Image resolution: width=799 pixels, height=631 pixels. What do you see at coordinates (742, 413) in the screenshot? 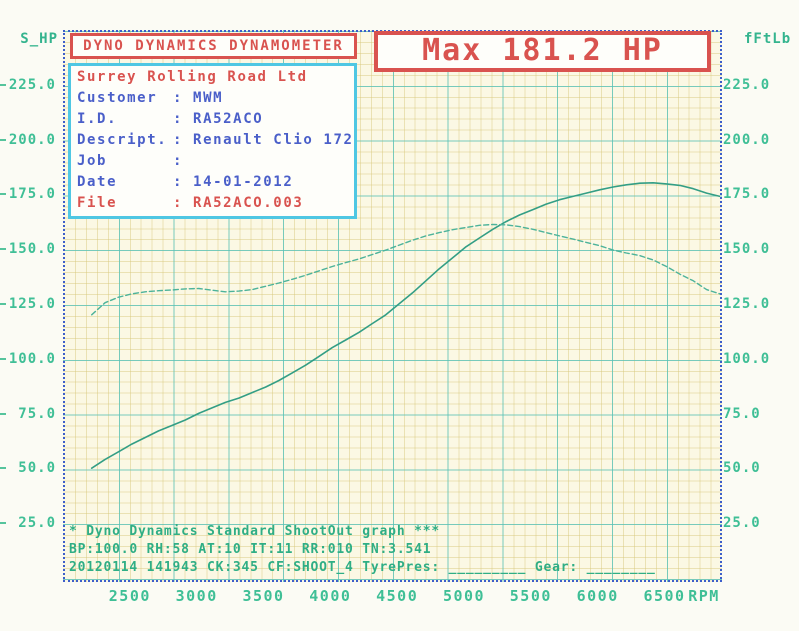
I see `y-tick-label-right: 75.0` at bounding box center [742, 413].